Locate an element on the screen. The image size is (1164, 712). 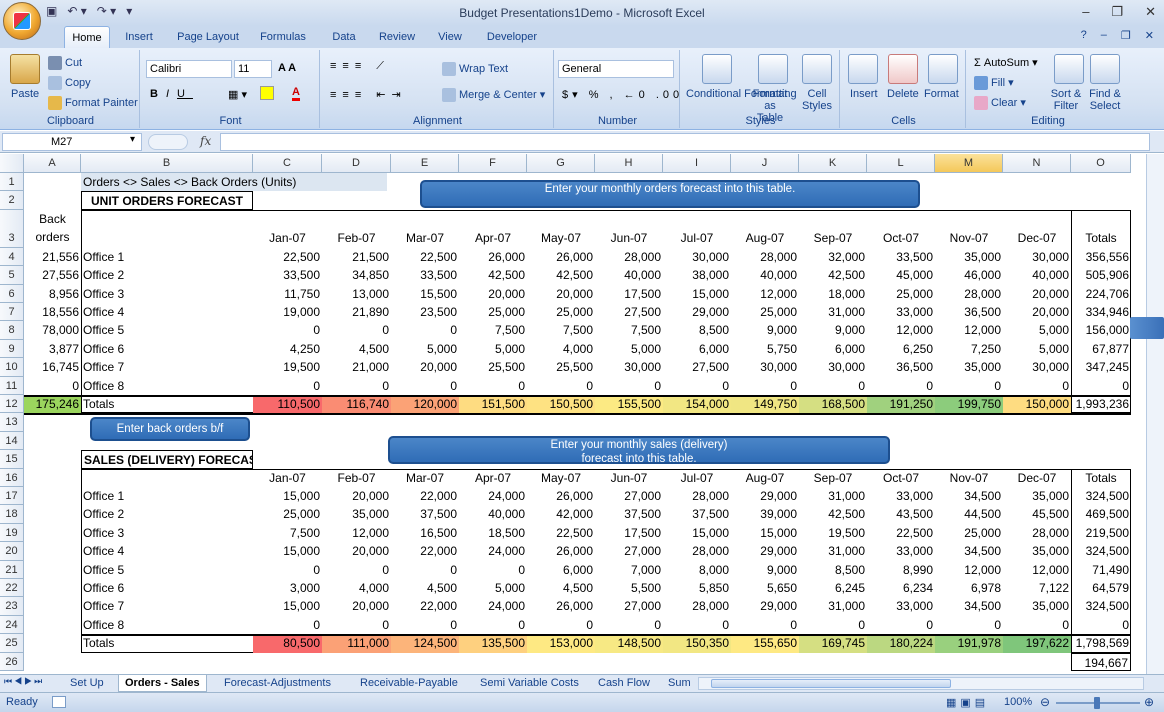
sort-filter-icon is located at coordinates (1069, 69).